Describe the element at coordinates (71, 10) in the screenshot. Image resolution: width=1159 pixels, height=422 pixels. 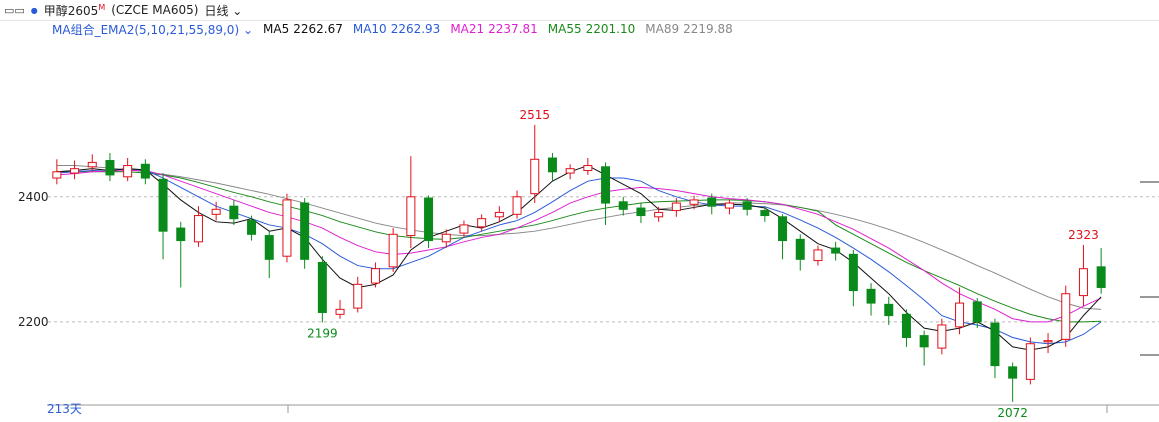
I see `symbol-name: 甲醇2605` at that location.